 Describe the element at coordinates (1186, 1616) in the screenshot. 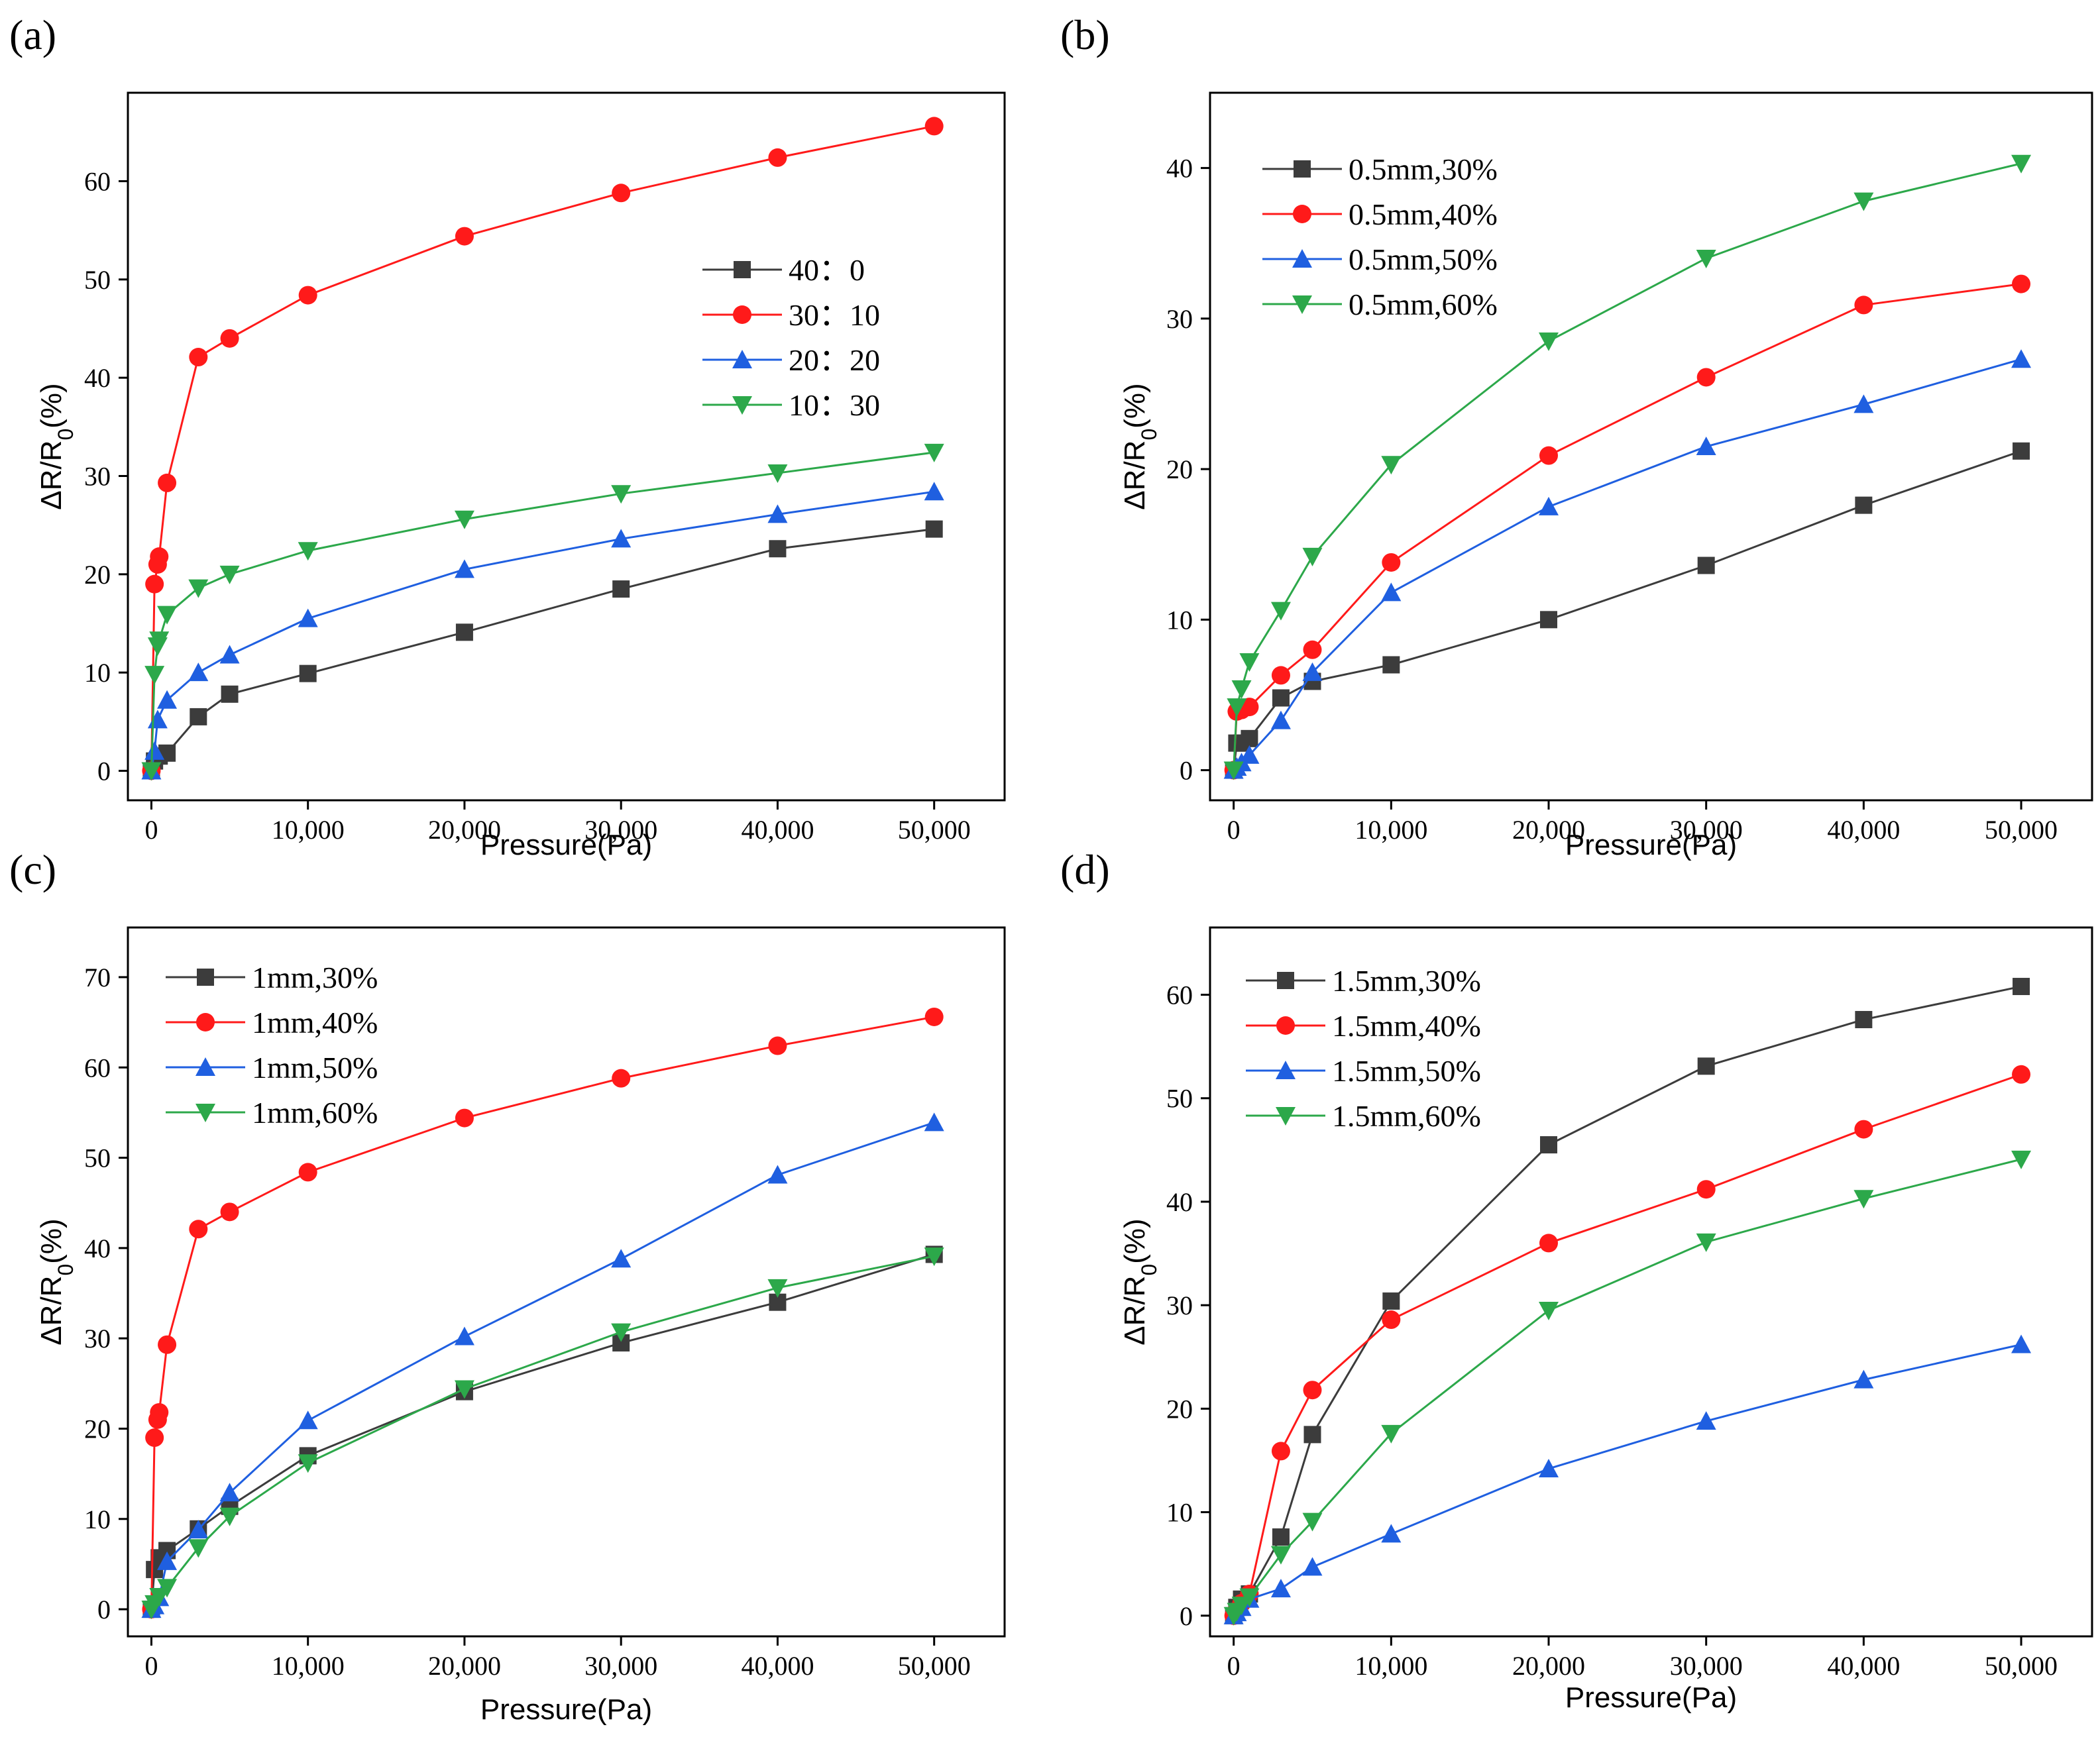

I see `y-tick-label: 0` at that location.